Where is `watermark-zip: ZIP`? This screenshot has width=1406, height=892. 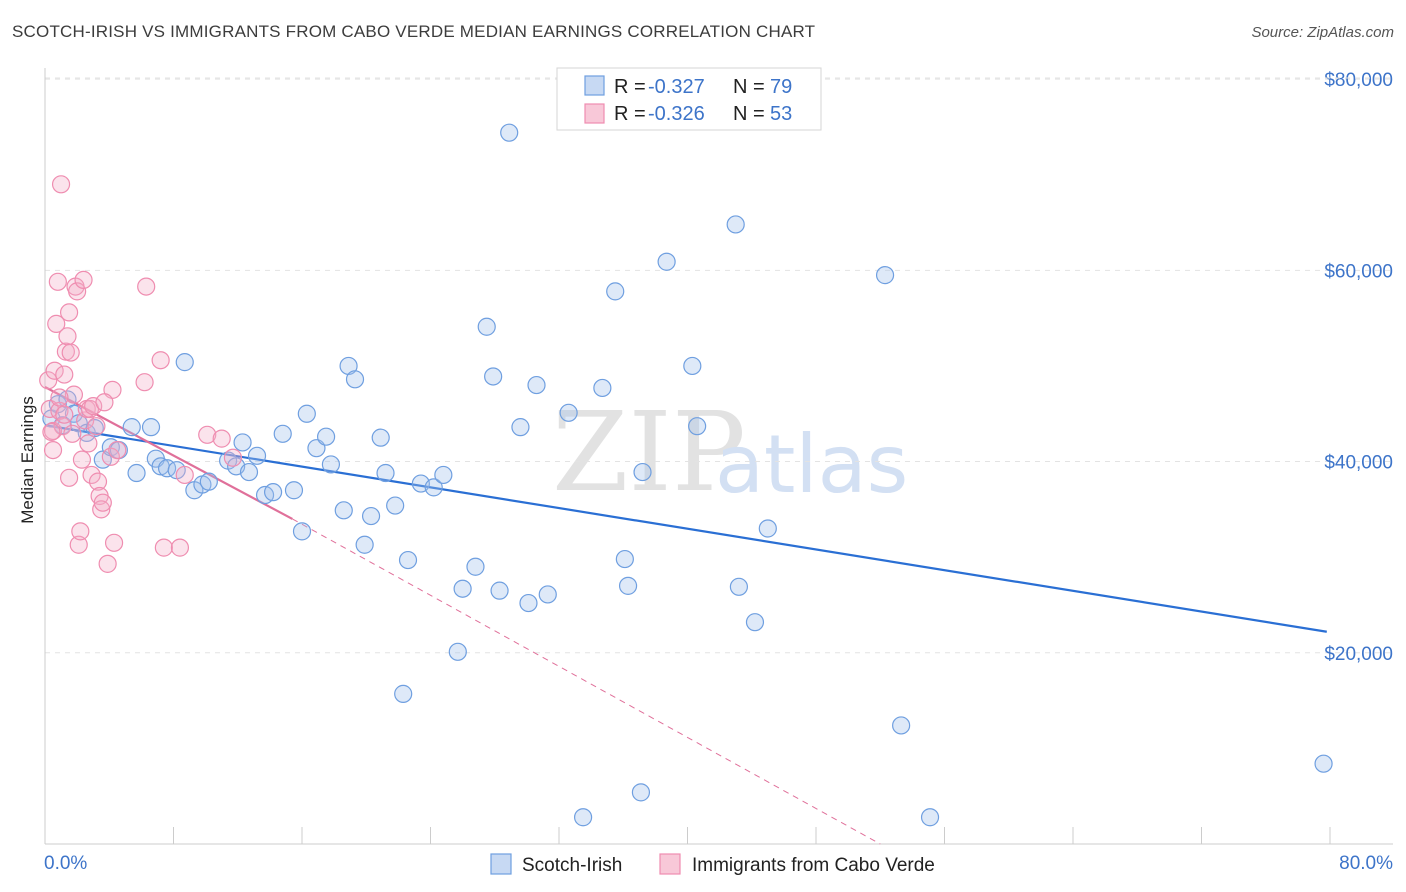
watermark-zip: ZIP is located at coordinates (649, 452).